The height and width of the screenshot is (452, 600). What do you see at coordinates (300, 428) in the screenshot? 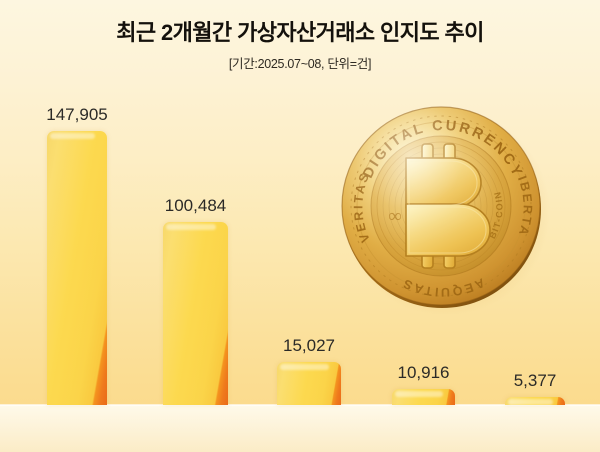
I see `baseline-floor-band` at bounding box center [300, 428].